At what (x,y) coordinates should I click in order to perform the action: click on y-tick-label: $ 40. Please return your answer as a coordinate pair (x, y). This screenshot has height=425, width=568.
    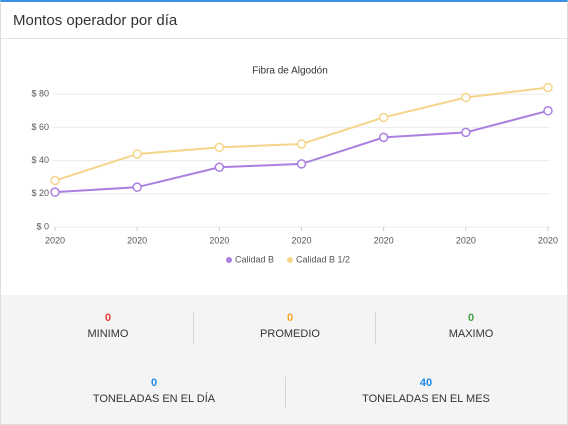
    Looking at the image, I should click on (40, 160).